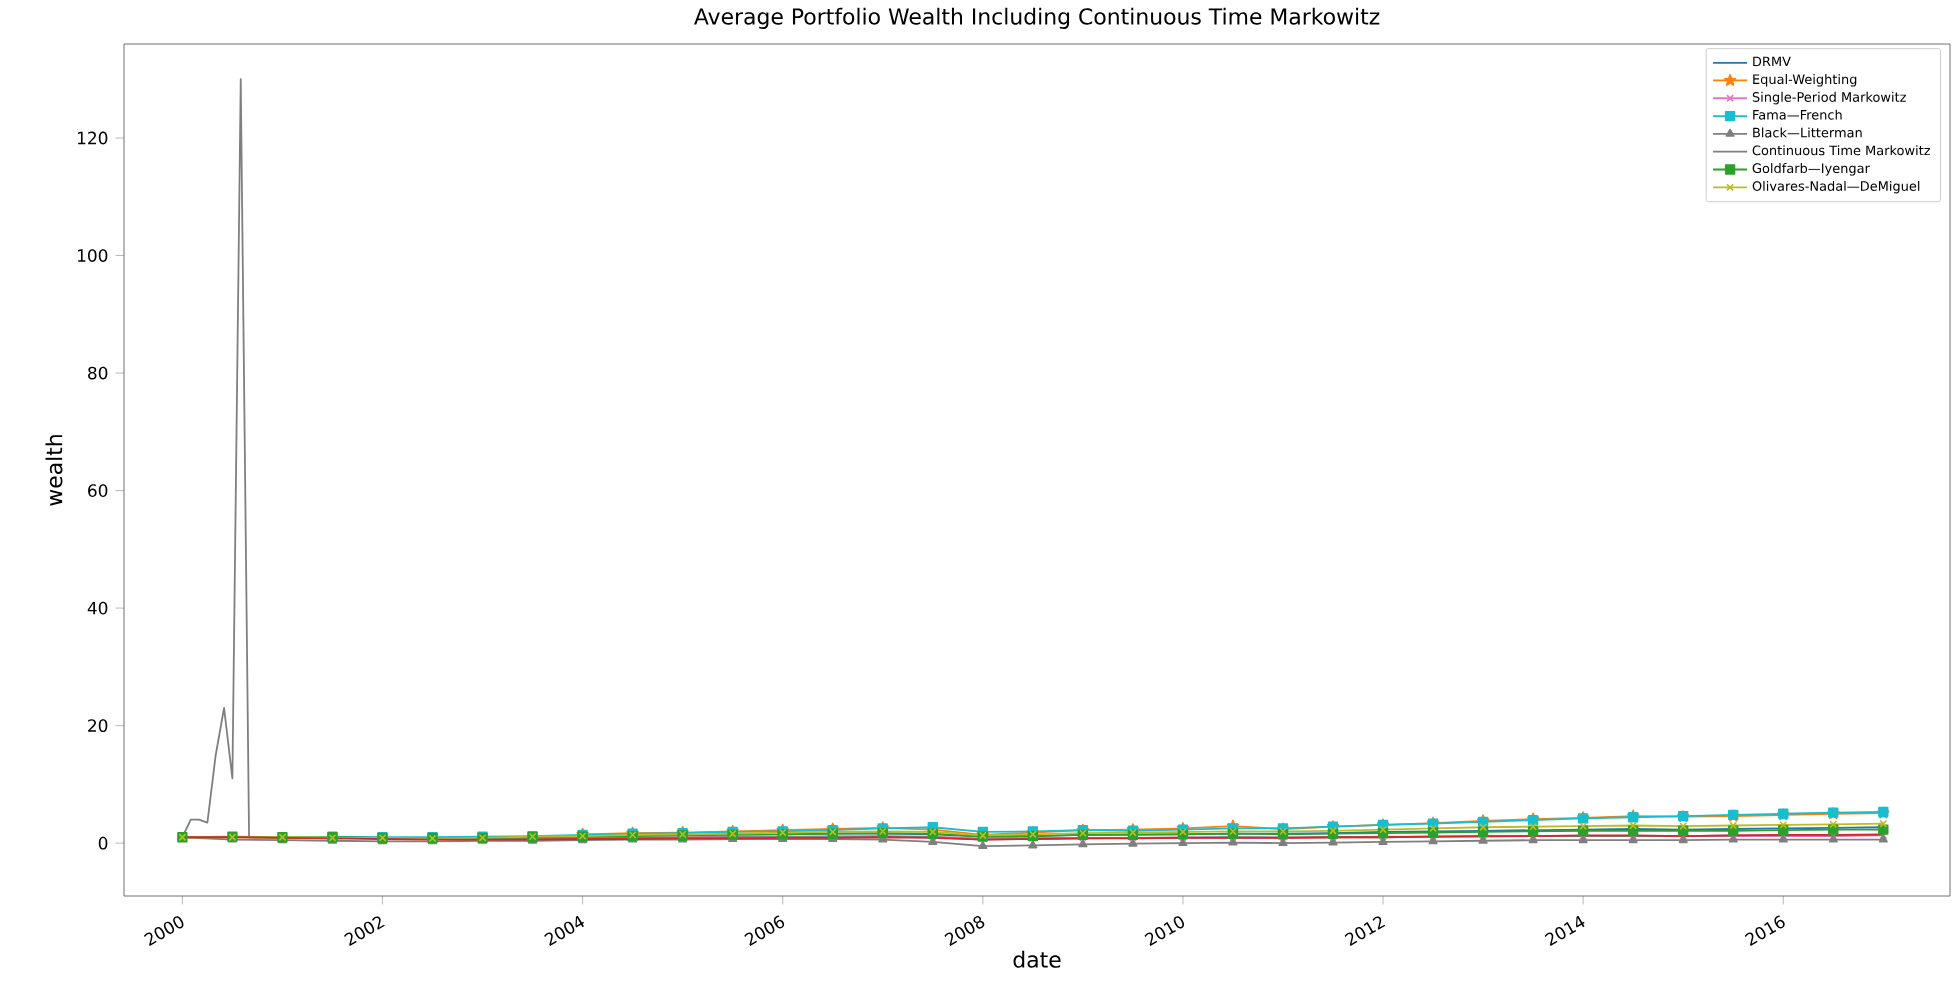  What do you see at coordinates (1037, 18) in the screenshot?
I see `chart-title: Average Portfolio Wealth Including Continuous Time Markowitz` at bounding box center [1037, 18].